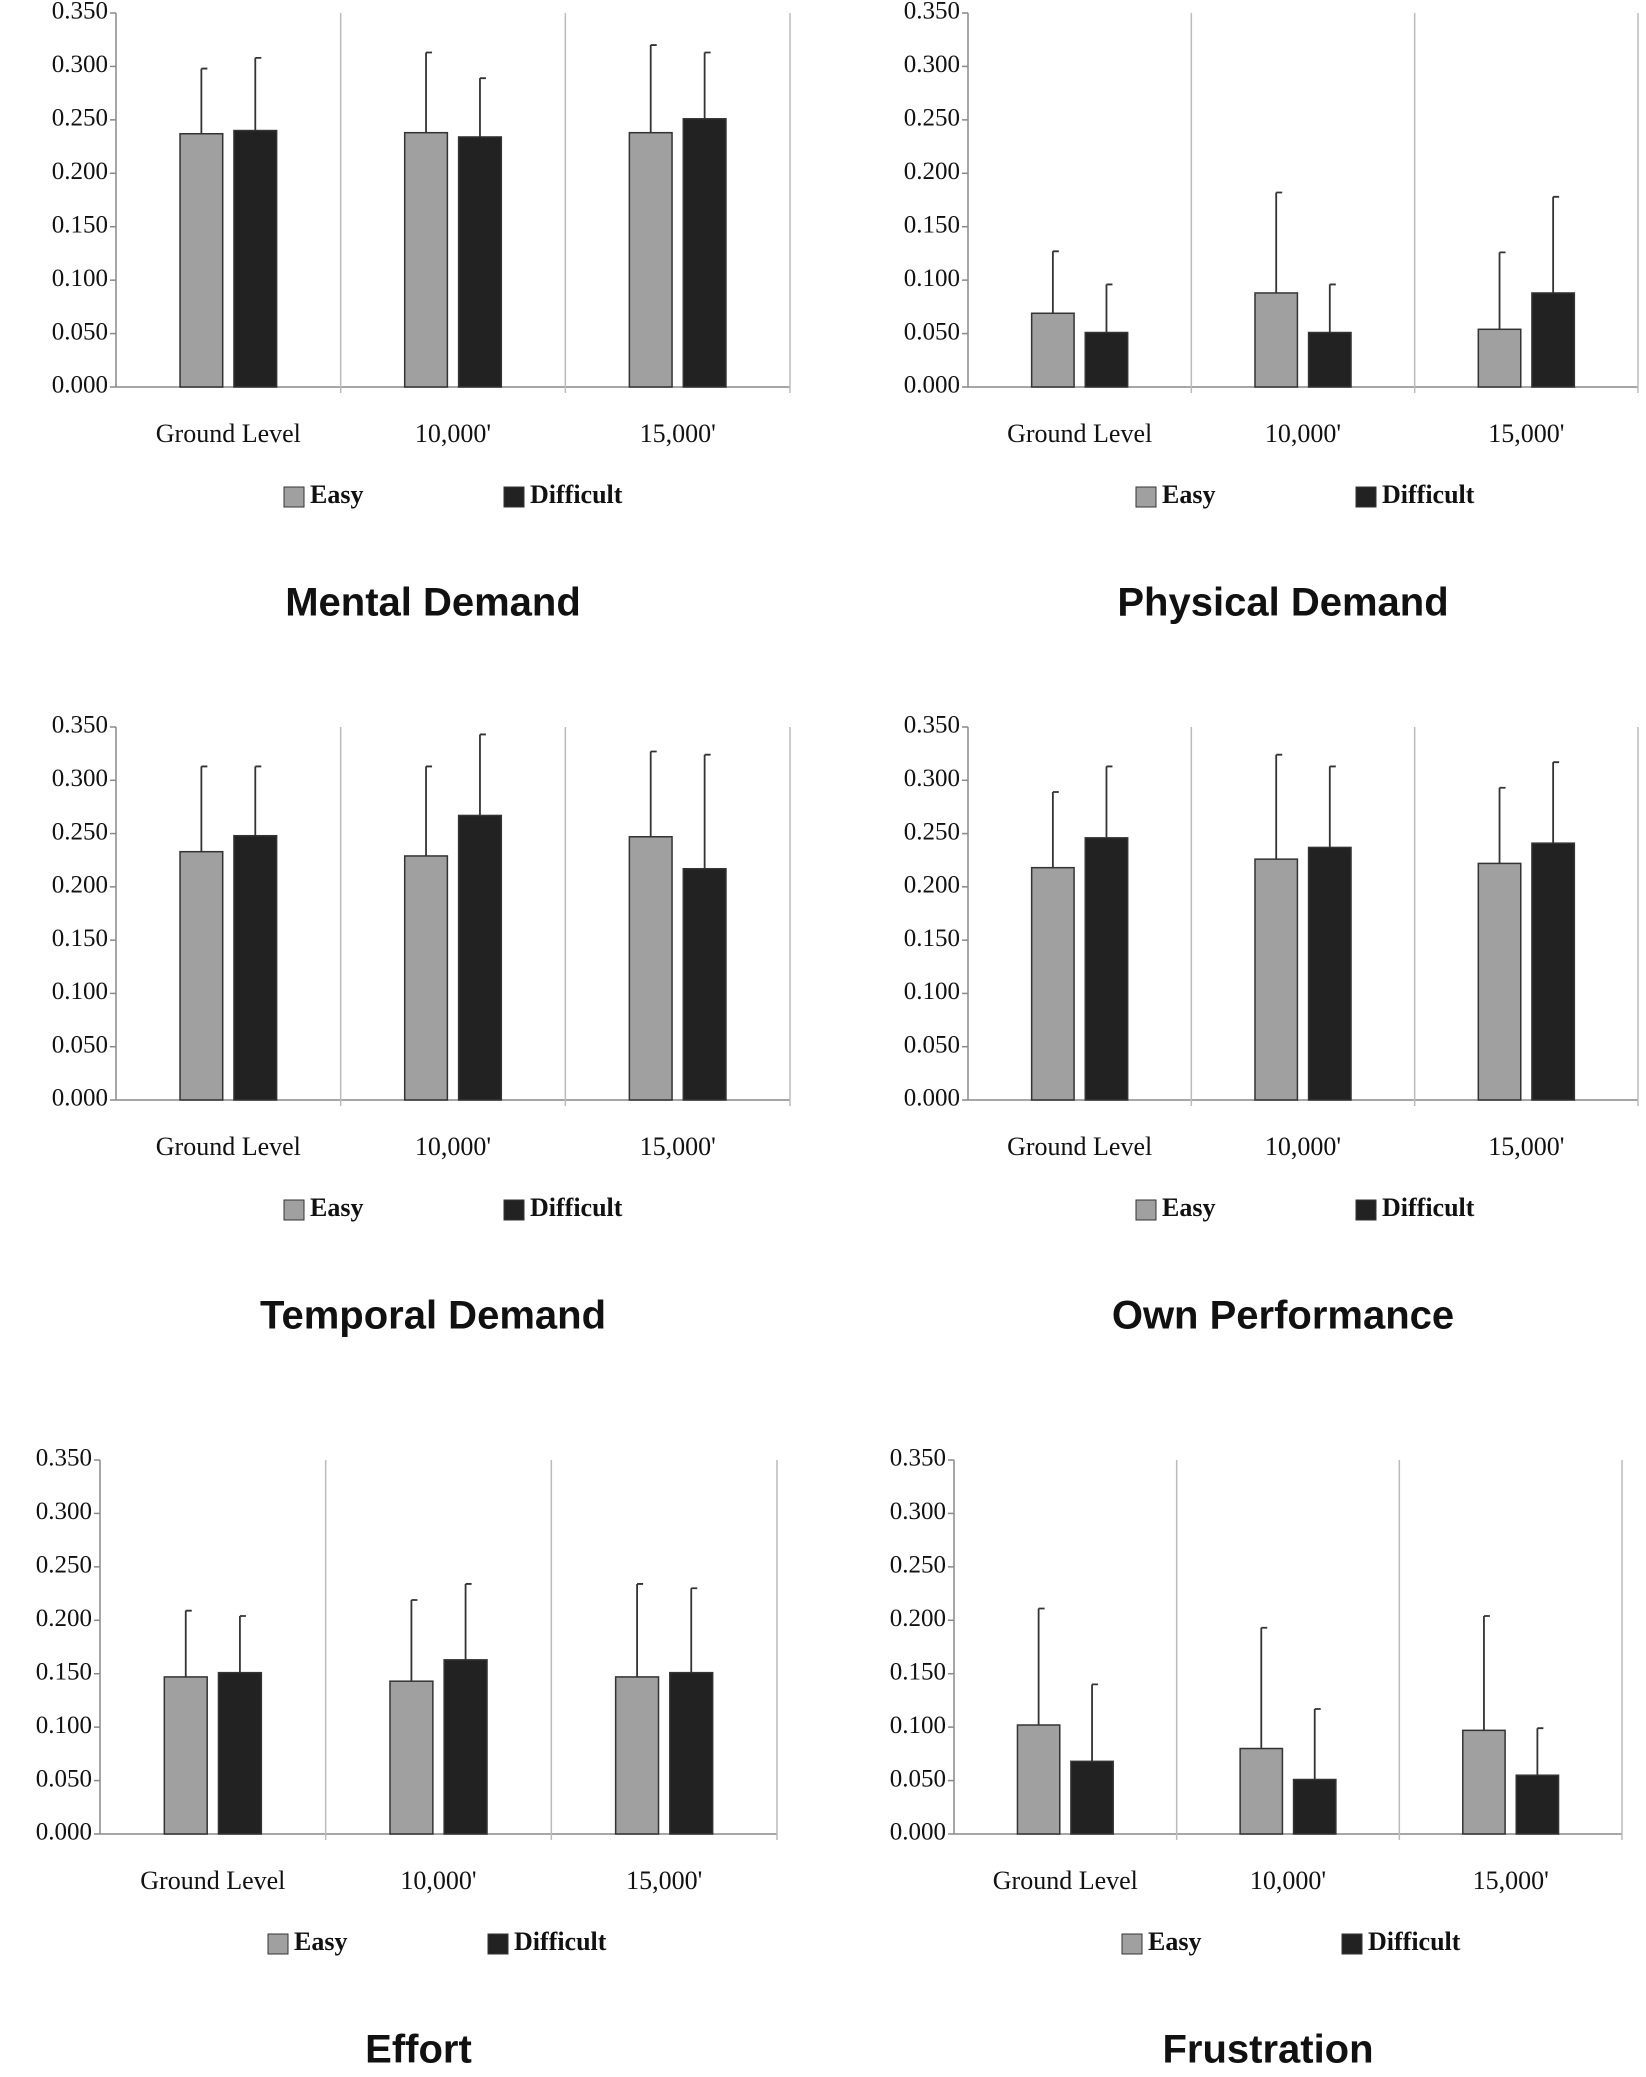  I want to click on chart-title: Frustration, so click(1267, 2050).